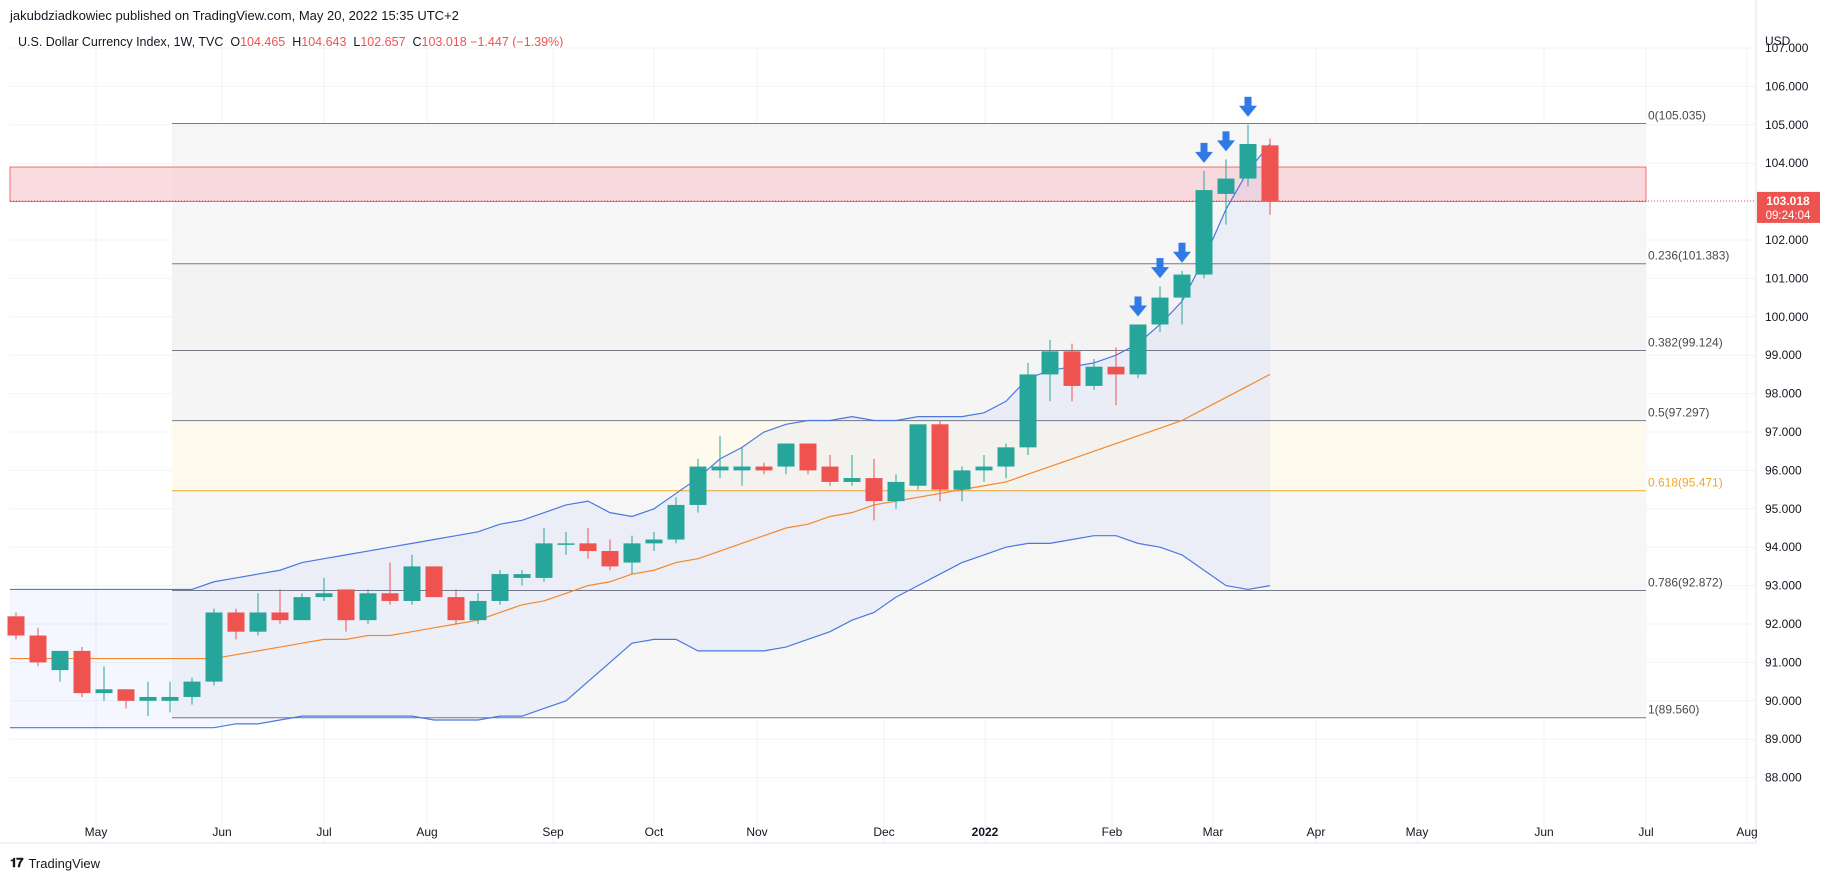  What do you see at coordinates (297, 42) in the screenshot?
I see `high-label: H` at bounding box center [297, 42].